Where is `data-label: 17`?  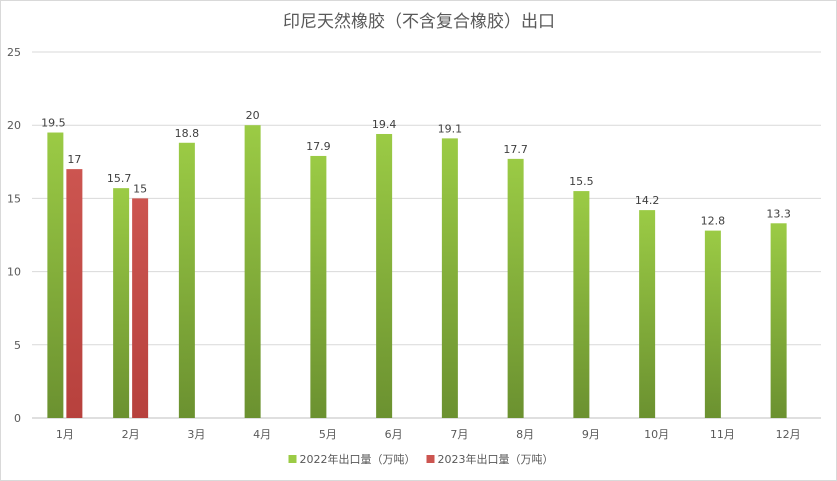
data-label: 17 is located at coordinates (74, 159).